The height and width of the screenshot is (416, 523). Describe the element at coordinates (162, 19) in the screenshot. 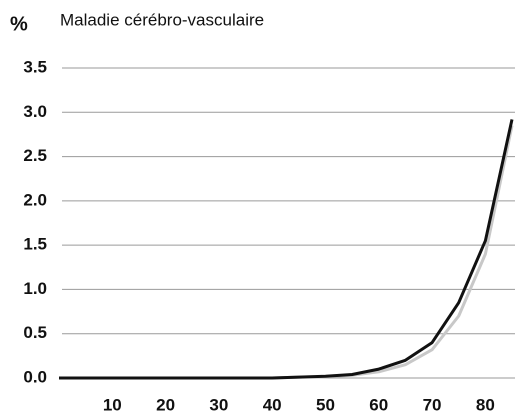

I see `chart-title: Maladie cérébro-vasculaire` at that location.